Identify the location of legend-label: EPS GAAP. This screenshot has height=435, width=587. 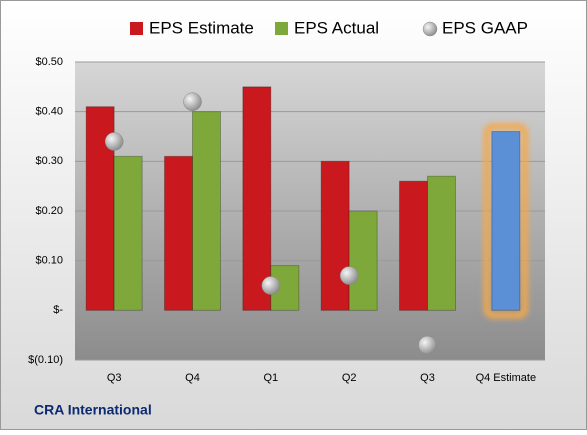
(485, 27).